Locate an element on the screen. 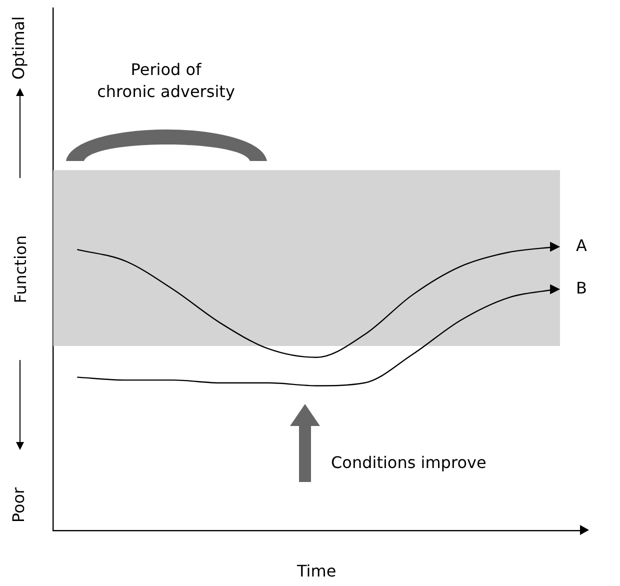  x-axis-title: Time is located at coordinates (316, 571).